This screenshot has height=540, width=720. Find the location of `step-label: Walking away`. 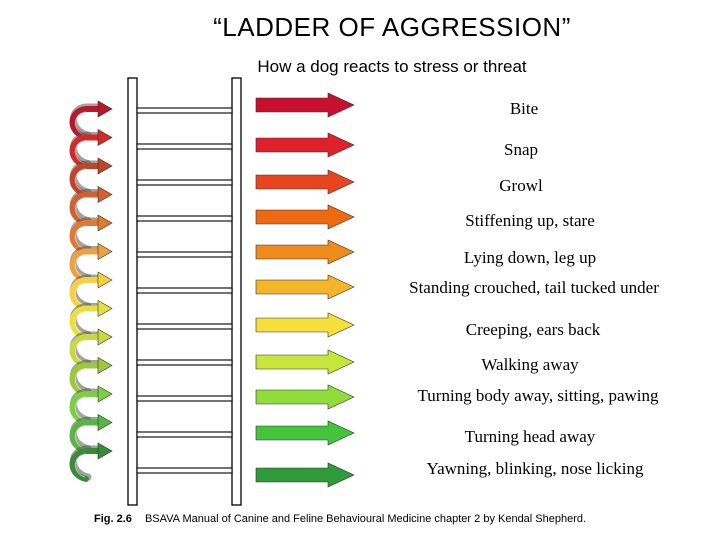

step-label: Walking away is located at coordinates (530, 364).